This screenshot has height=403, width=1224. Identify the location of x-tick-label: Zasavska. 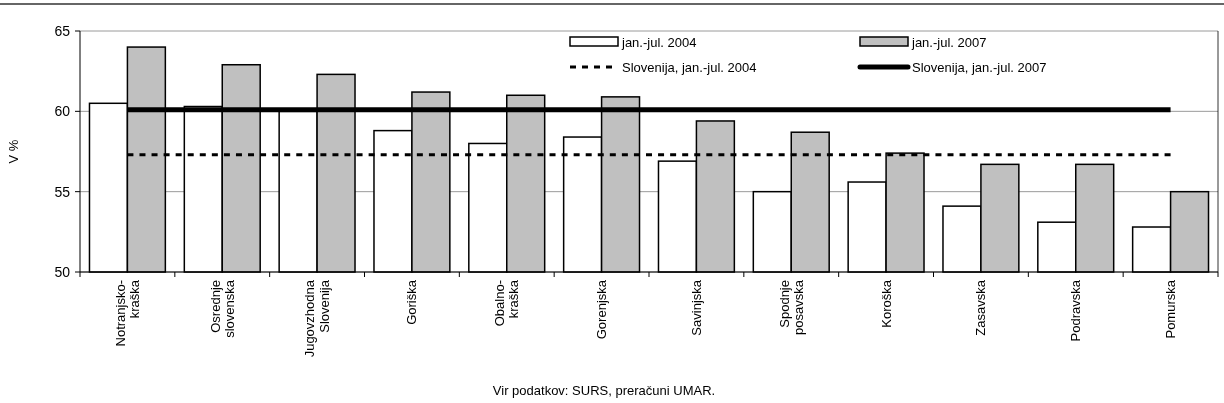
(981, 307).